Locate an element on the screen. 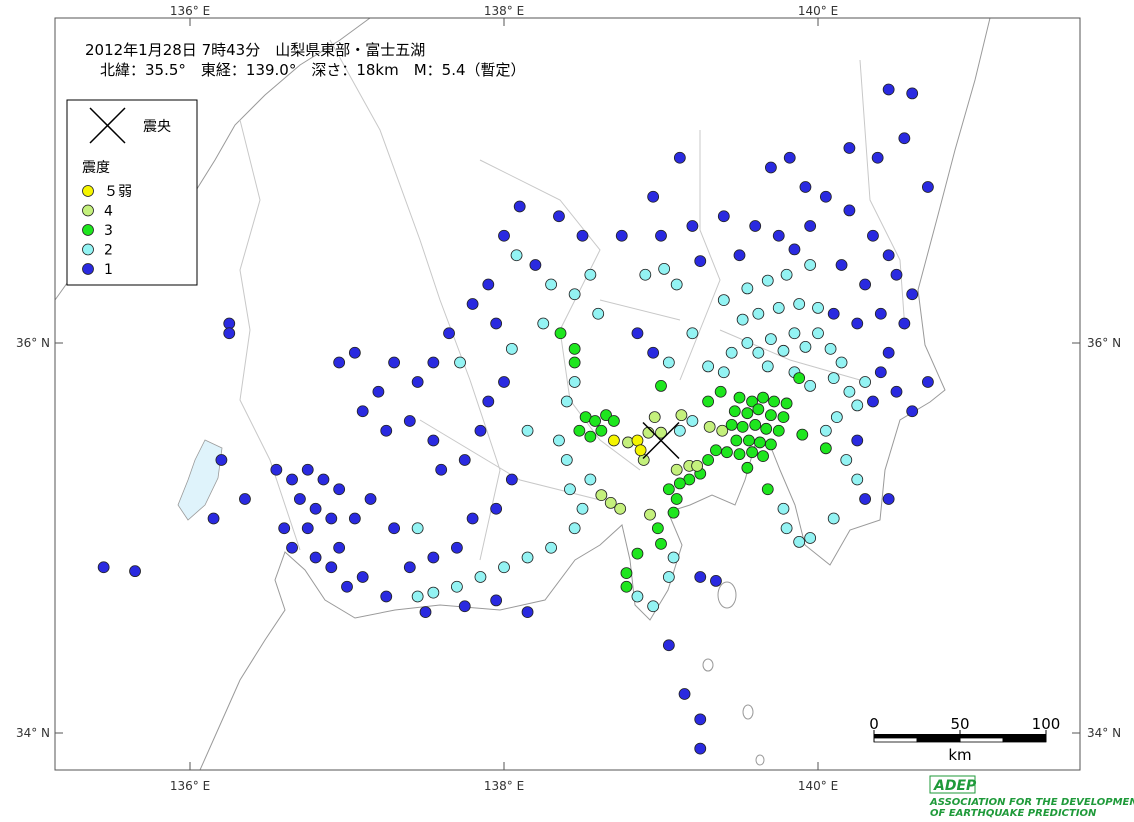 Image resolution: width=1134 pixels, height=822 pixels. logo-line: OF EARTHQUAKE PREDICTION is located at coordinates (1013, 813).